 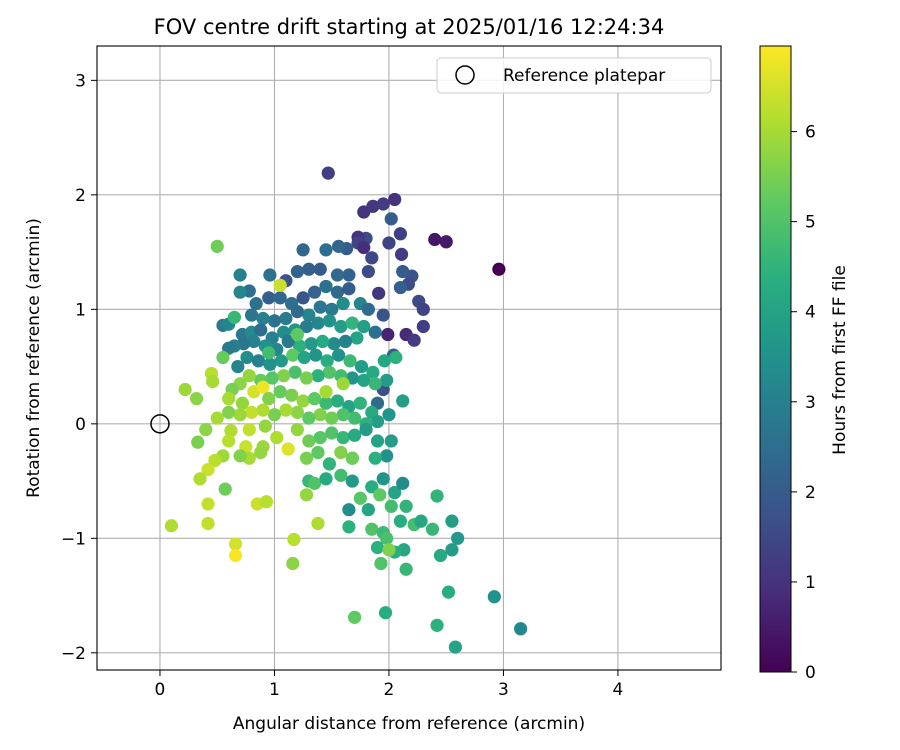 I want to click on x-tick-label: 3, so click(x=503, y=690).